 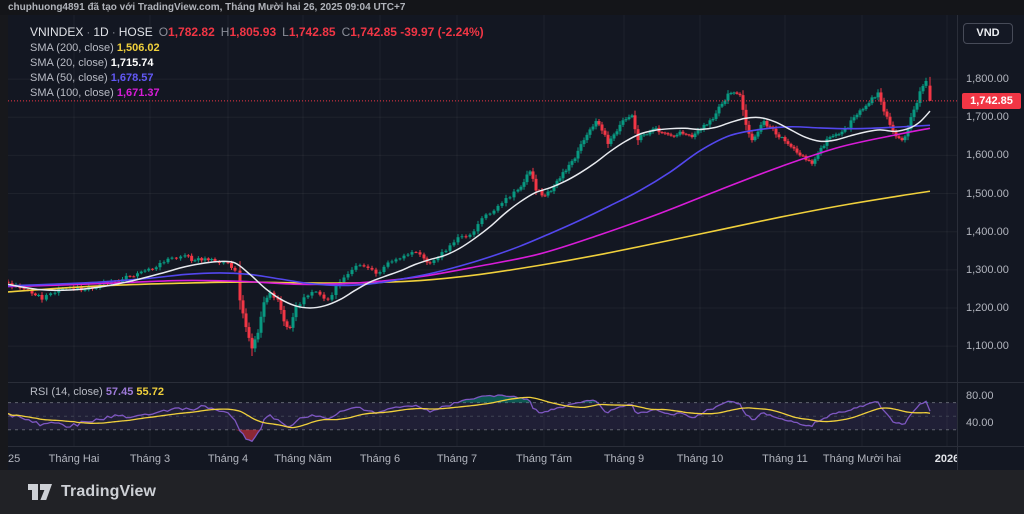 What do you see at coordinates (862, 459) in the screenshot?
I see `time-axis-label: Tháng Mười hai` at bounding box center [862, 459].